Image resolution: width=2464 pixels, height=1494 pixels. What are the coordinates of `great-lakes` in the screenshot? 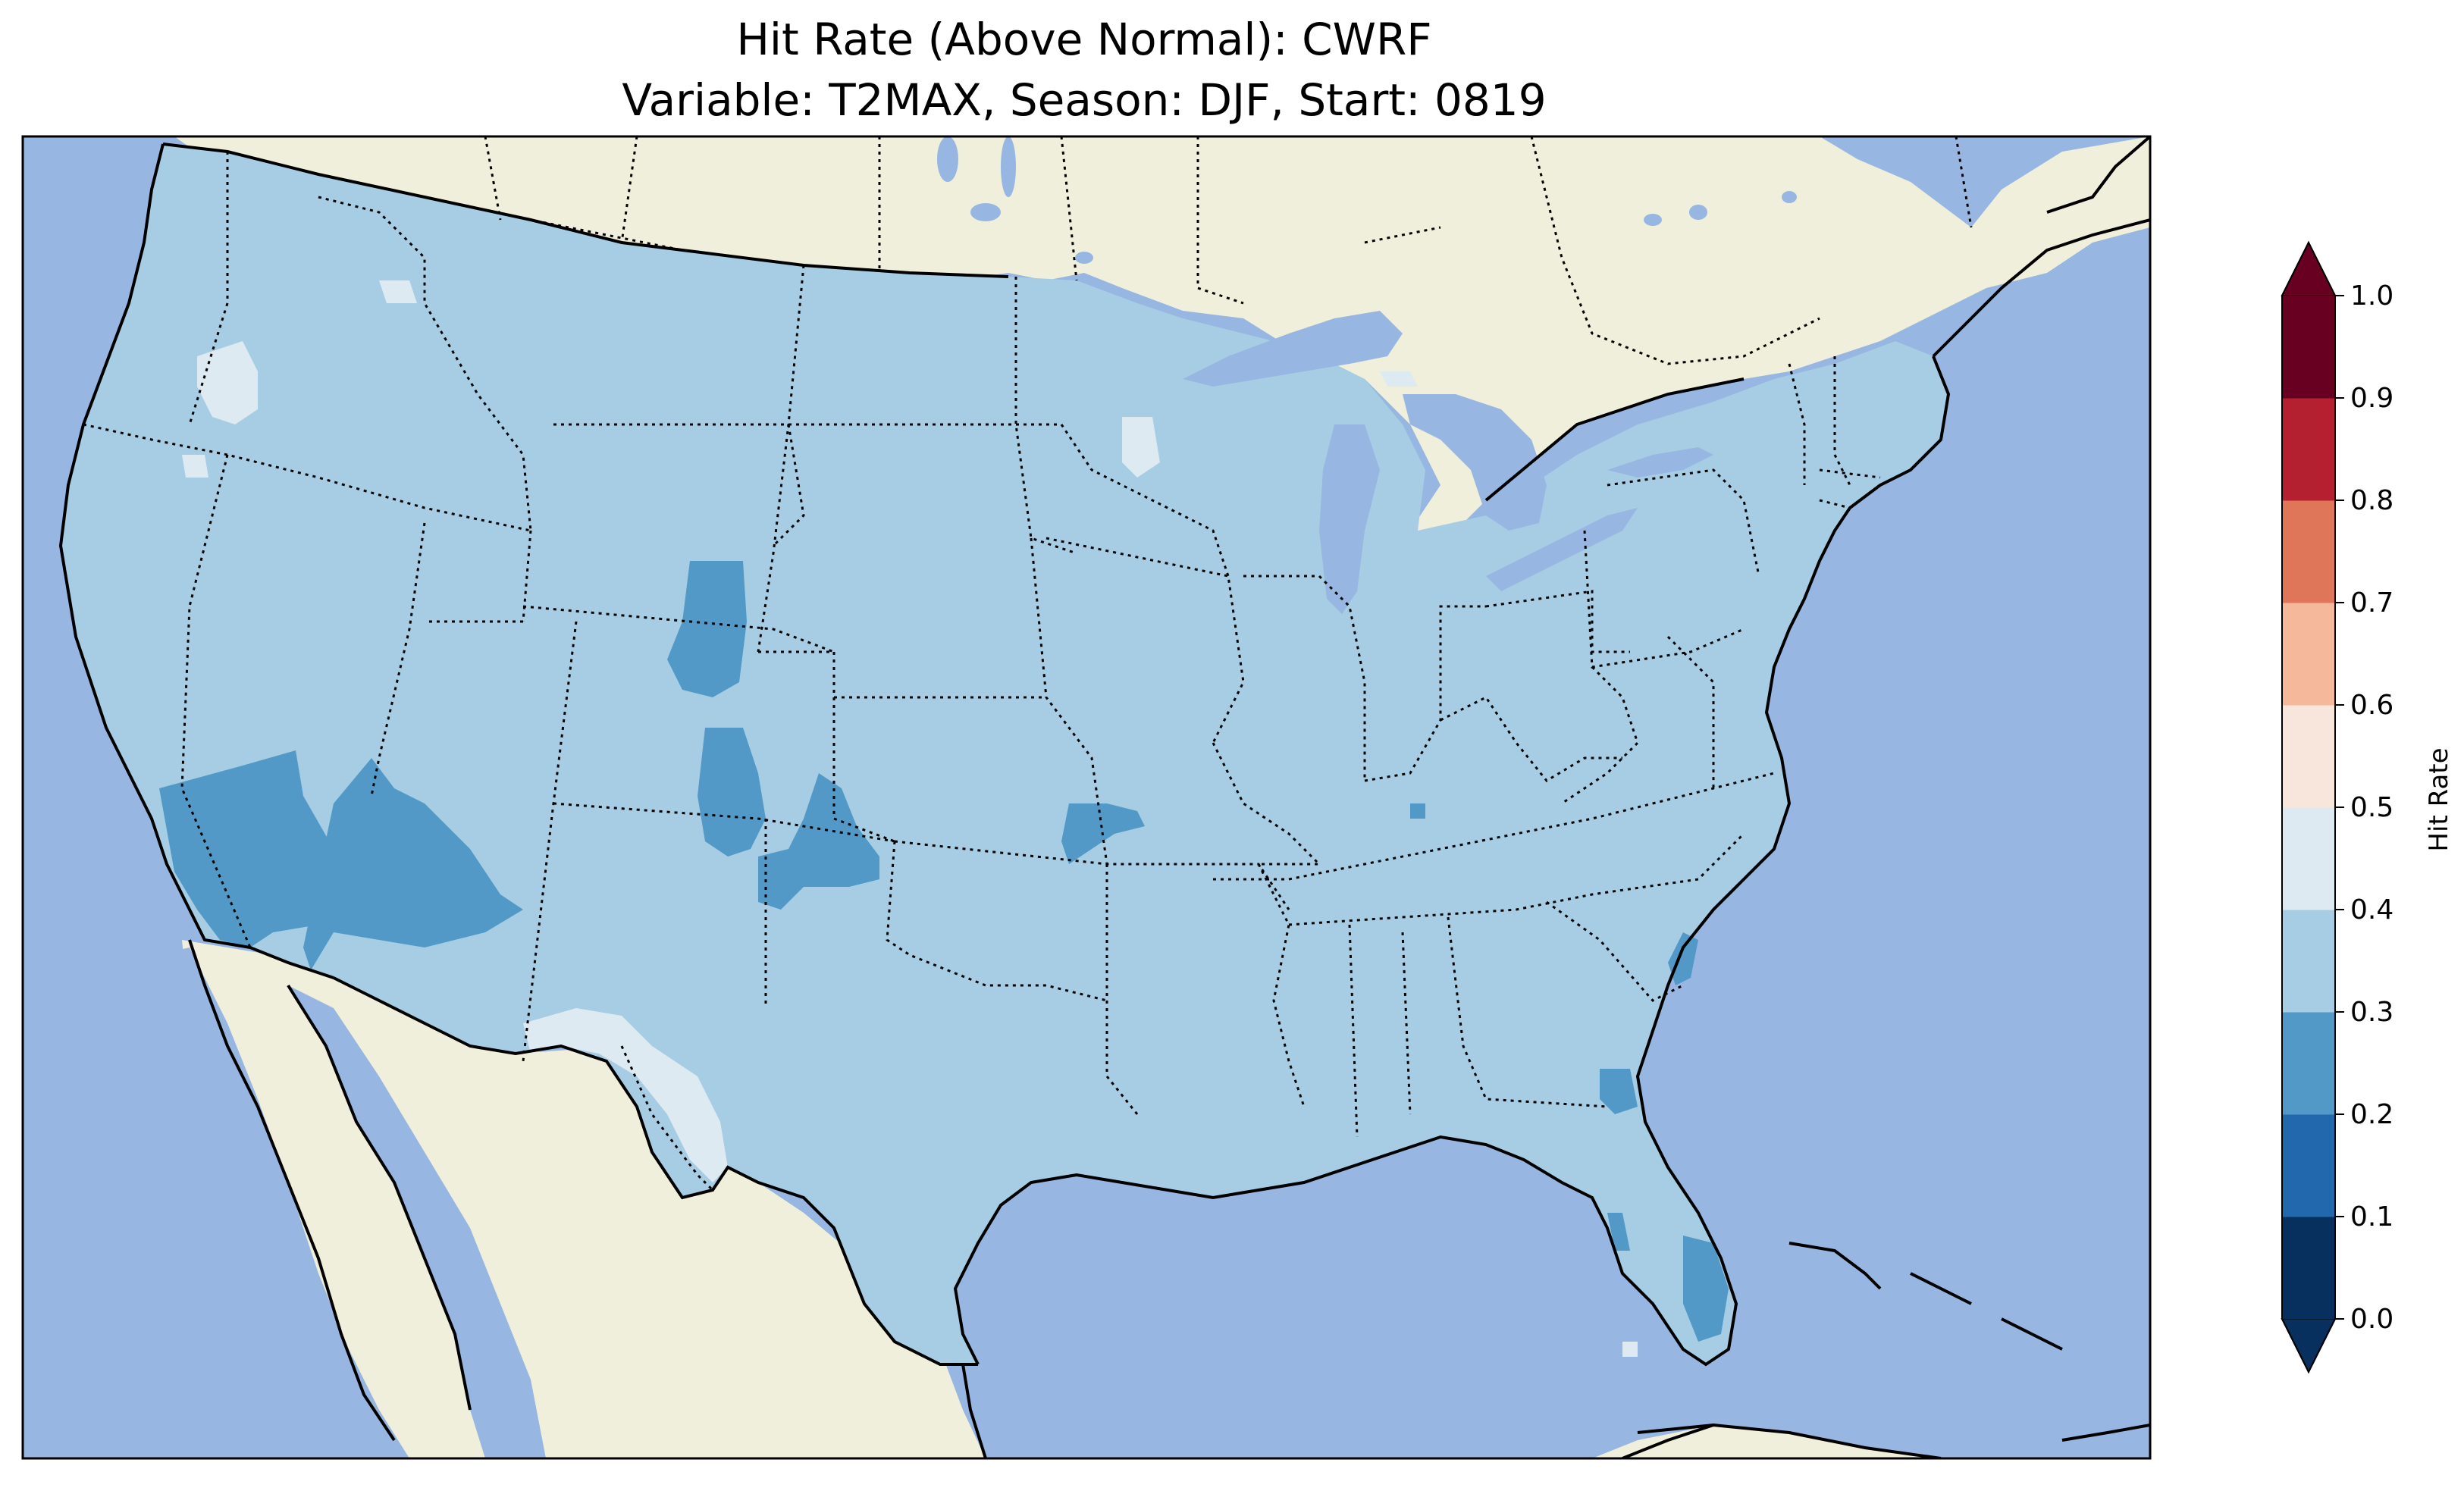 It's located at (1448, 462).